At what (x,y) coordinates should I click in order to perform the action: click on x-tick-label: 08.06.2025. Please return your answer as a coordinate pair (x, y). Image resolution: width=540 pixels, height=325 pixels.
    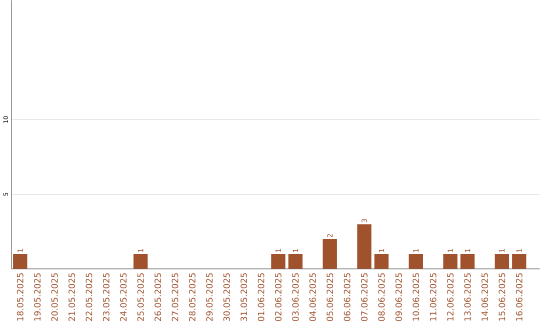
    Looking at the image, I should click on (381, 297).